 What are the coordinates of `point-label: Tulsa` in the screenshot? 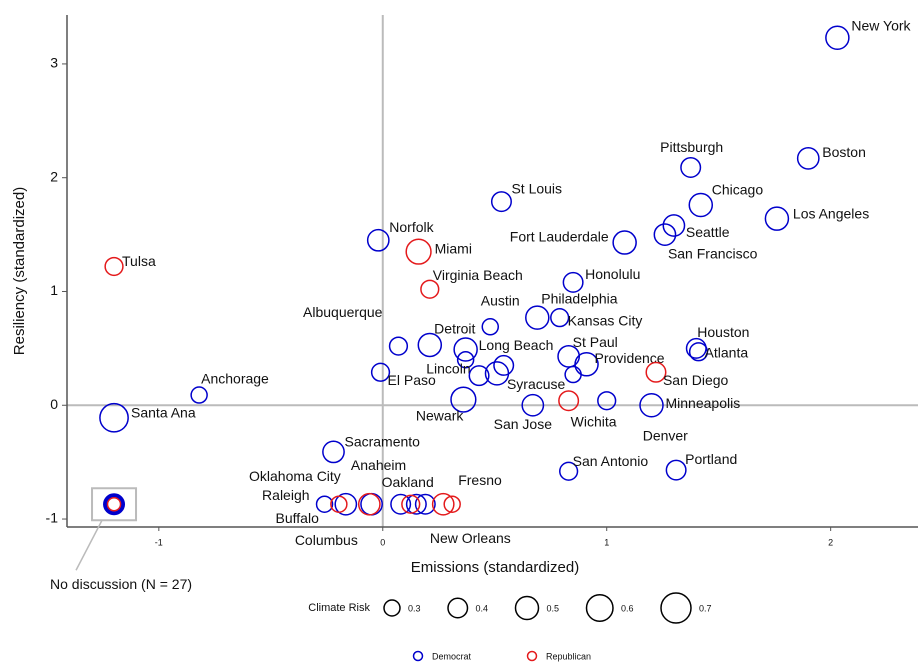 It's located at (139, 261).